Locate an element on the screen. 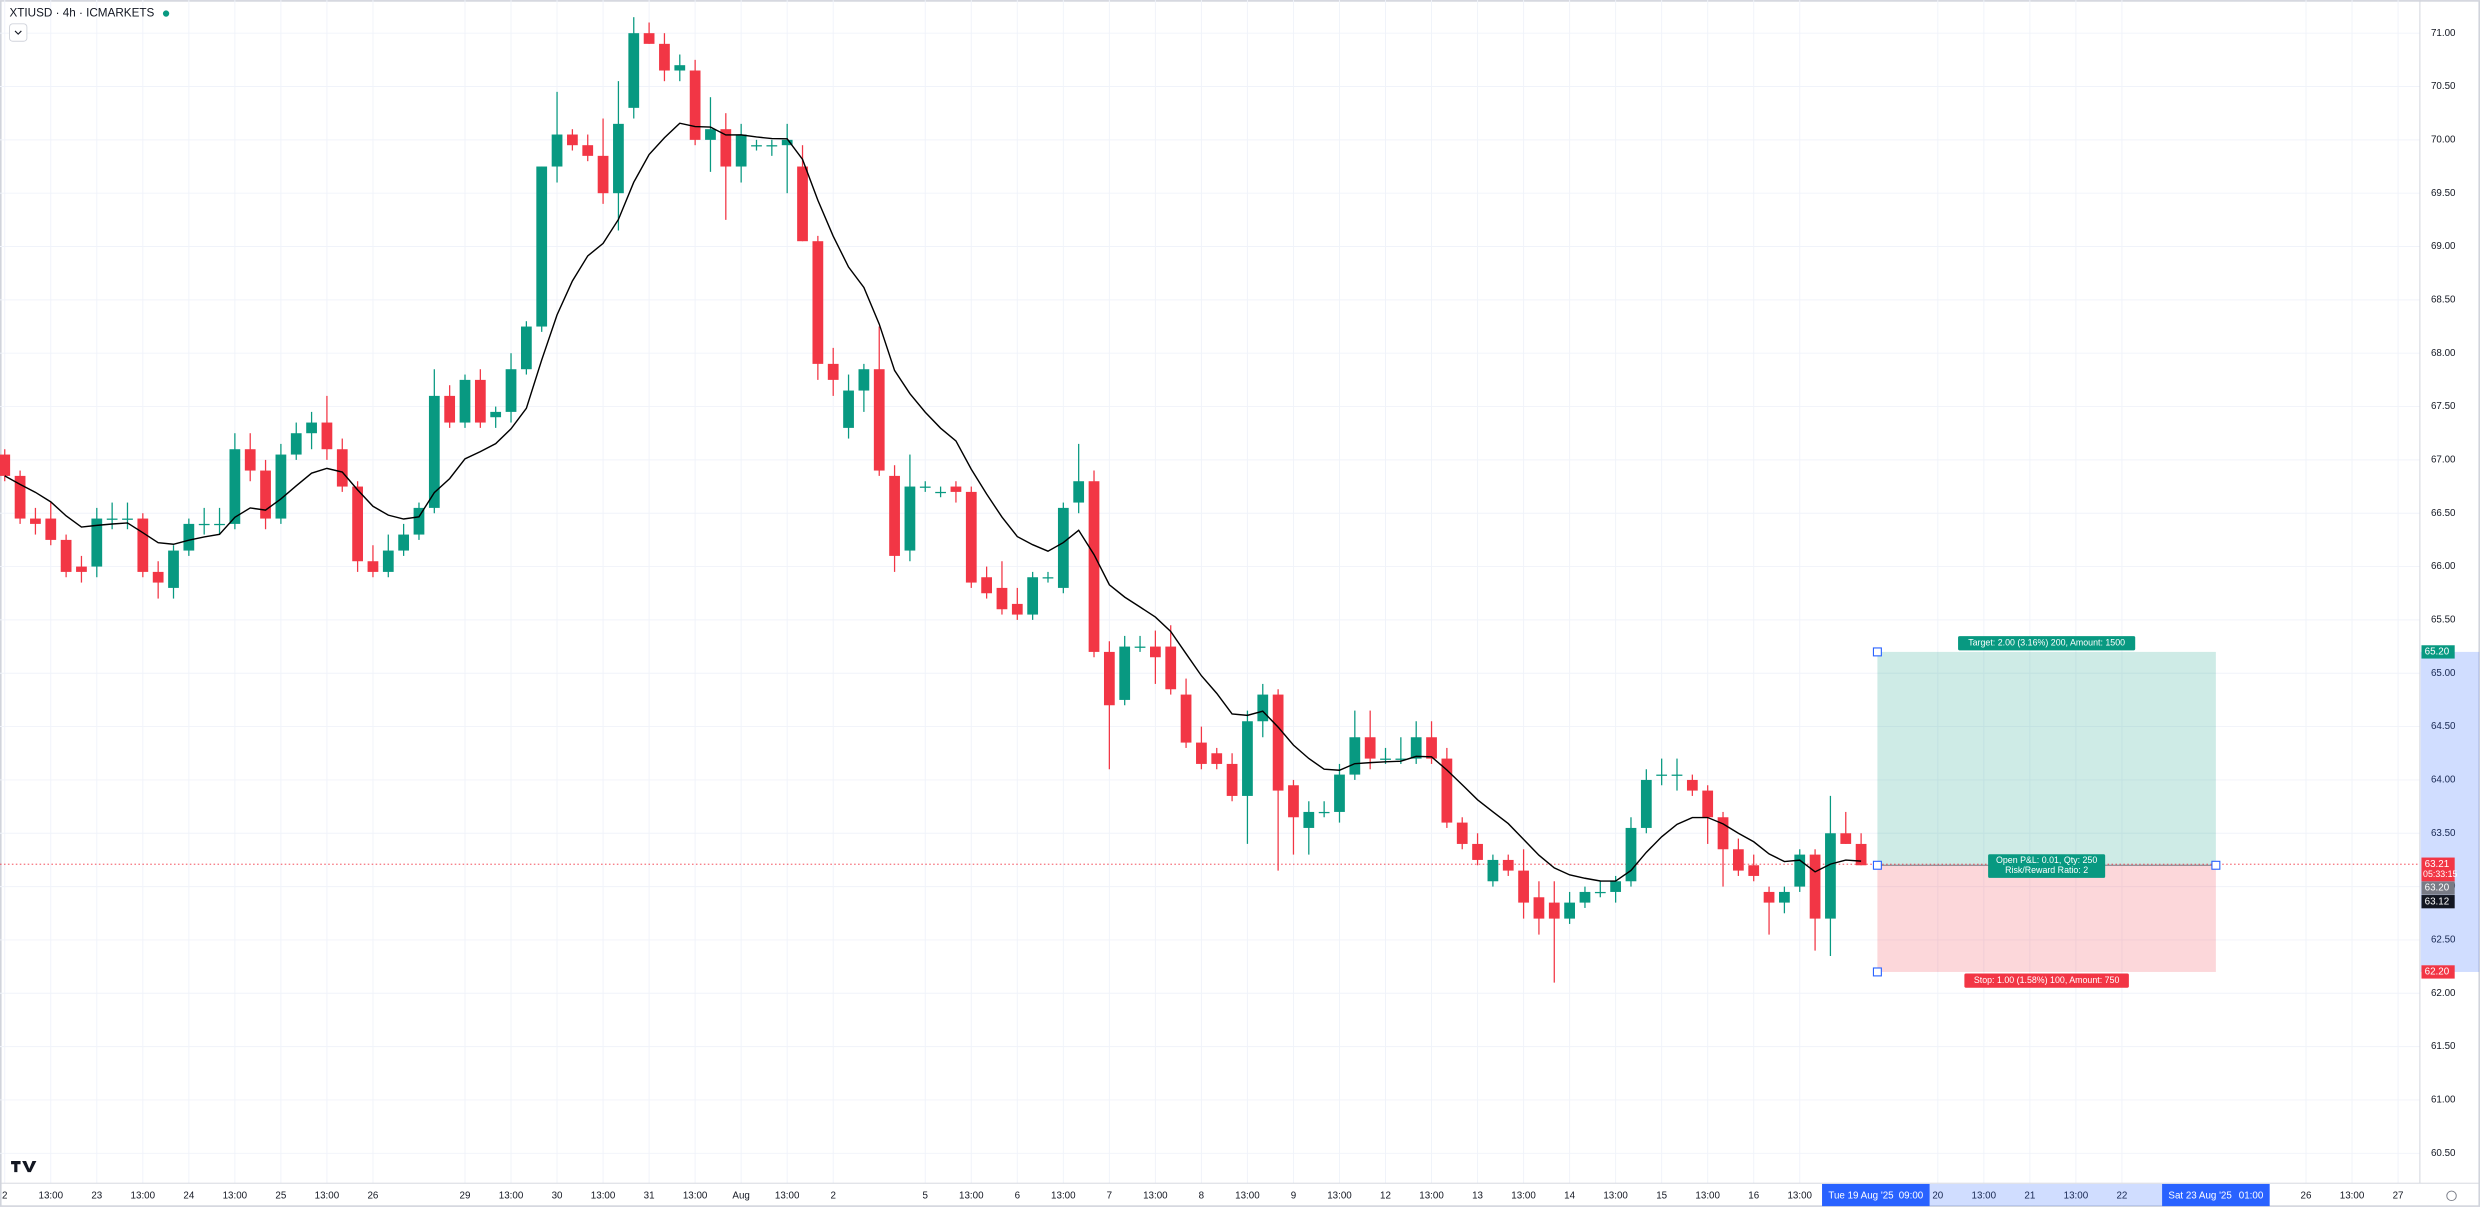  x-tick-label: 6 is located at coordinates (1018, 1195).